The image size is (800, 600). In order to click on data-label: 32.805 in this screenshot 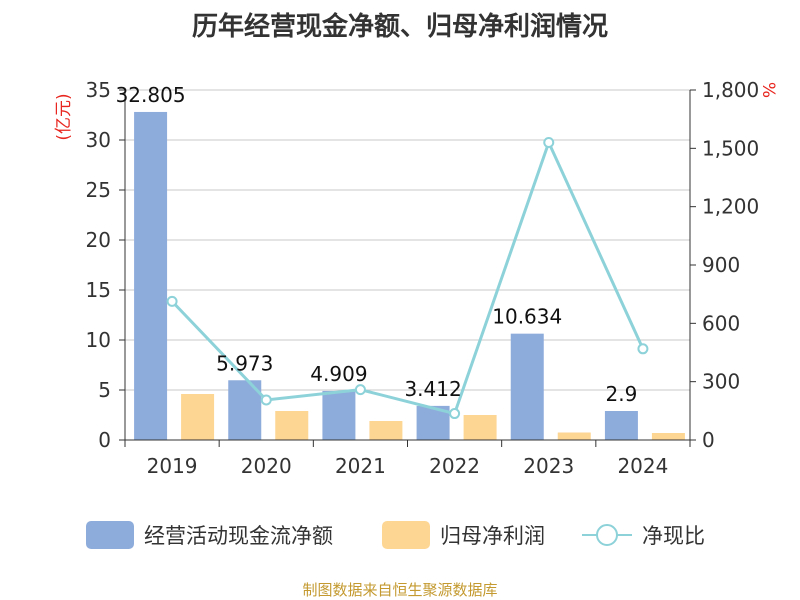, I will do `click(151, 95)`.